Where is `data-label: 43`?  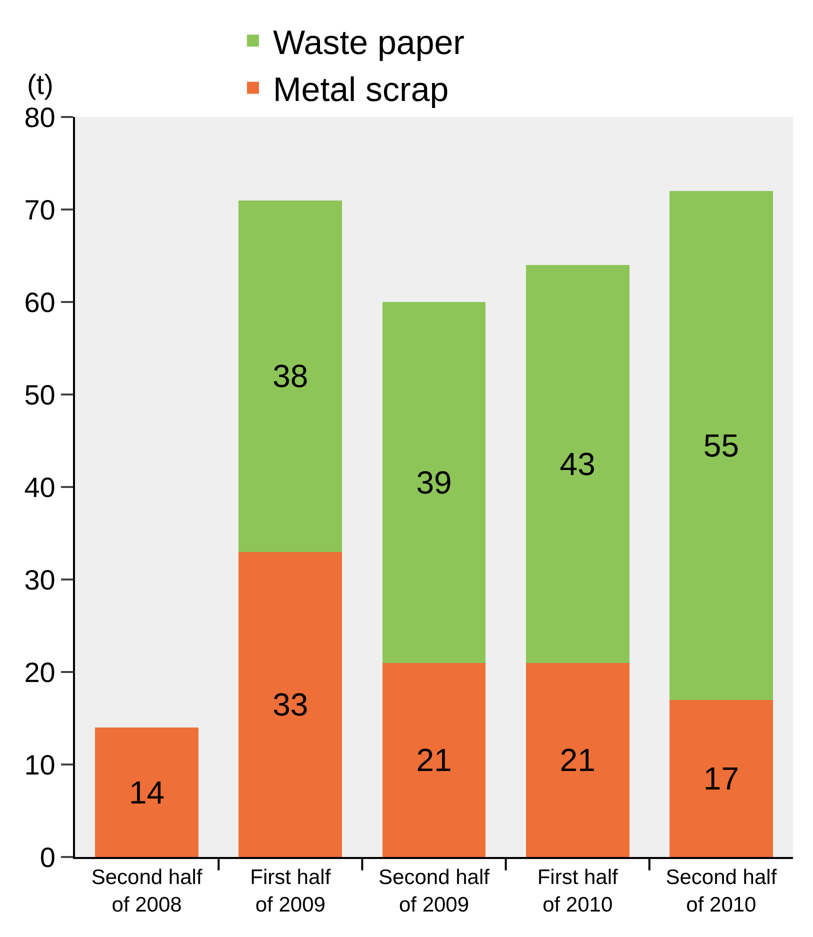 data-label: 43 is located at coordinates (578, 464).